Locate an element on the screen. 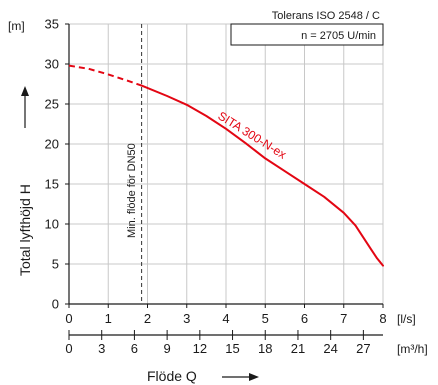 The height and width of the screenshot is (385, 438). min-flow-label: Min. flöde för DN50 is located at coordinates (132, 190).